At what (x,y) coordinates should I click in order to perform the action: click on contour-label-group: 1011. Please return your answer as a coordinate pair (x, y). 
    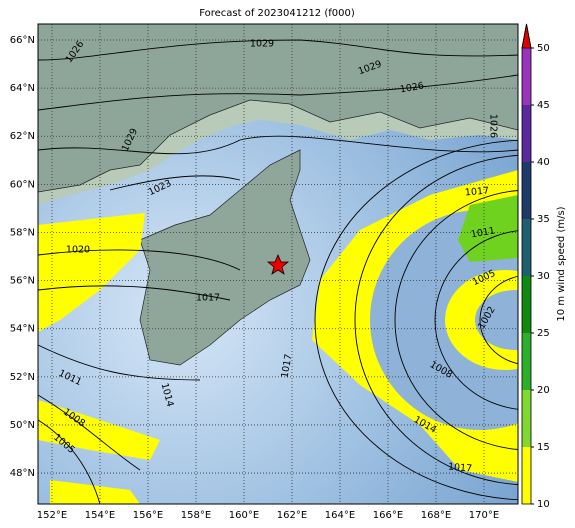
    Looking at the image, I should click on (483, 232).